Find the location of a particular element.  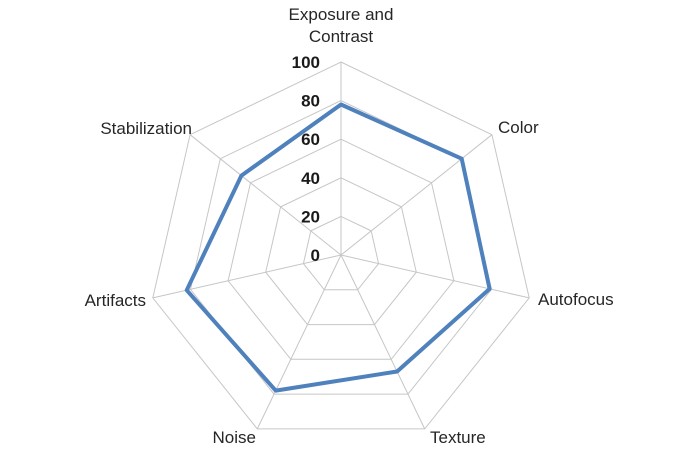

tick-label: 80 is located at coordinates (310, 101).